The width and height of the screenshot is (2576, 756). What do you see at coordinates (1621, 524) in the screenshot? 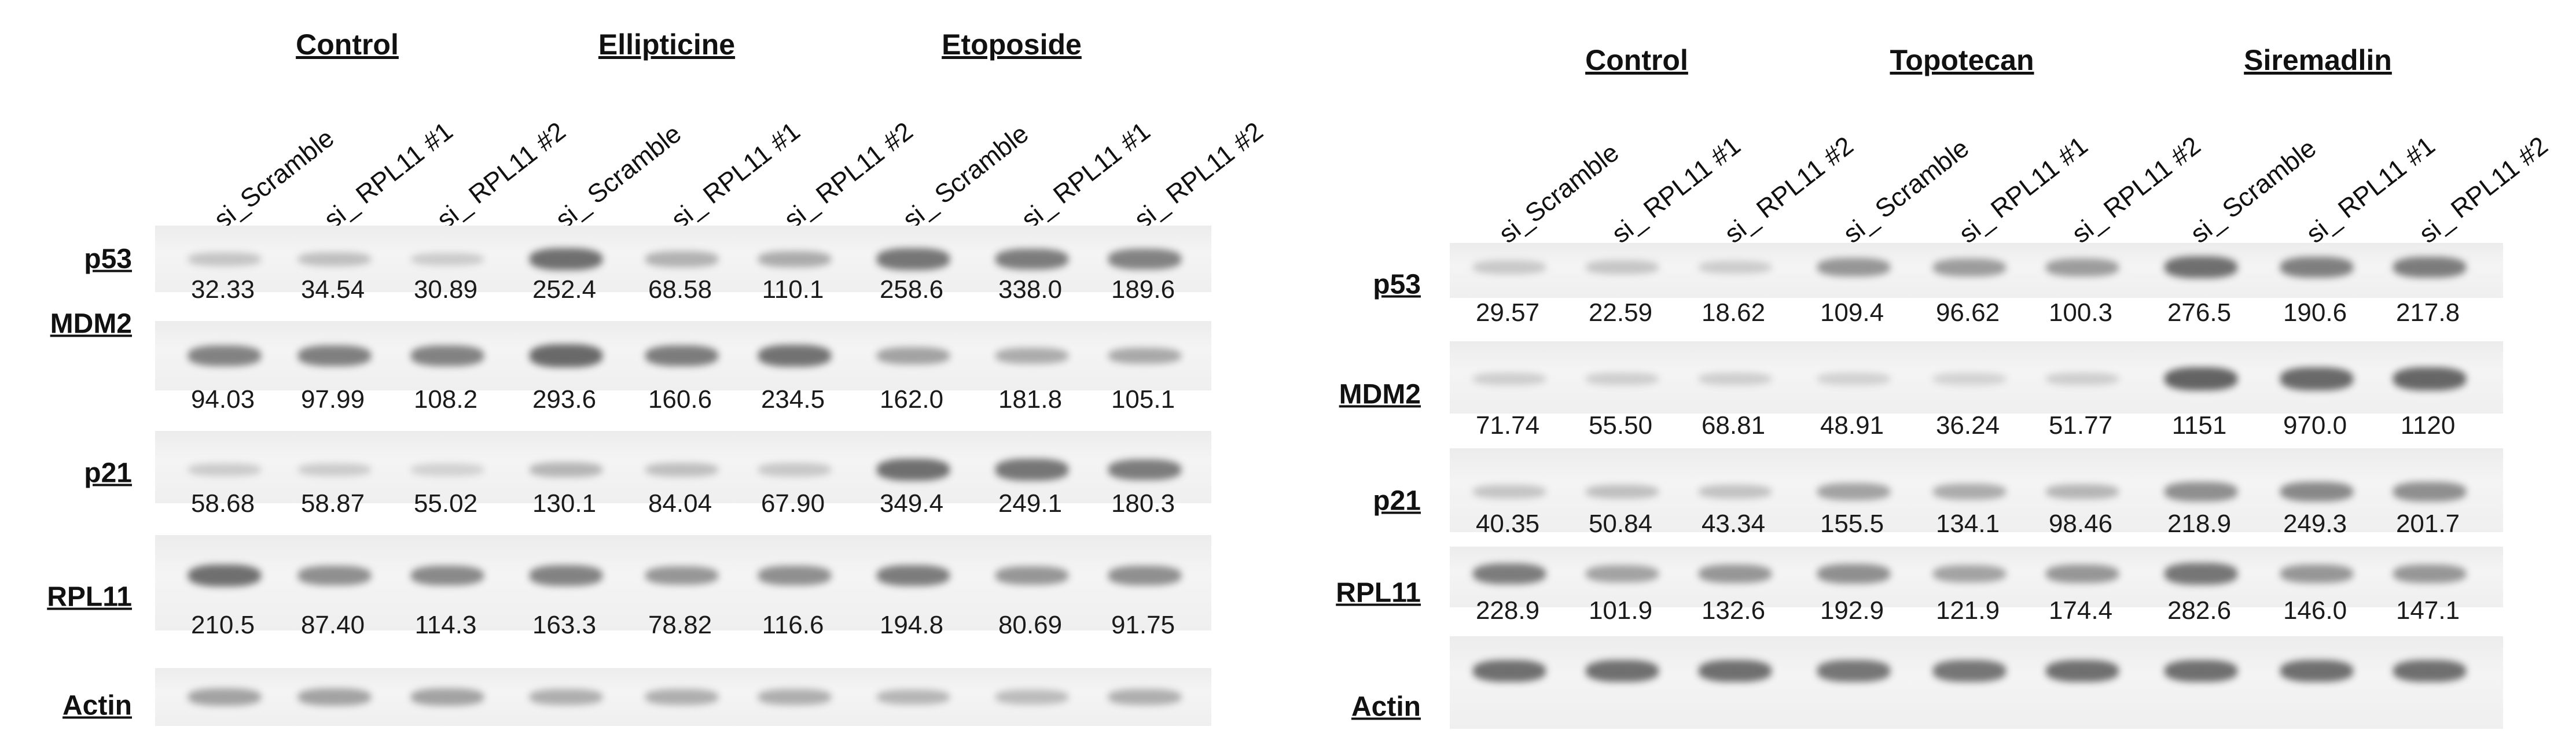
I see `quantification-value: 50.84` at bounding box center [1621, 524].